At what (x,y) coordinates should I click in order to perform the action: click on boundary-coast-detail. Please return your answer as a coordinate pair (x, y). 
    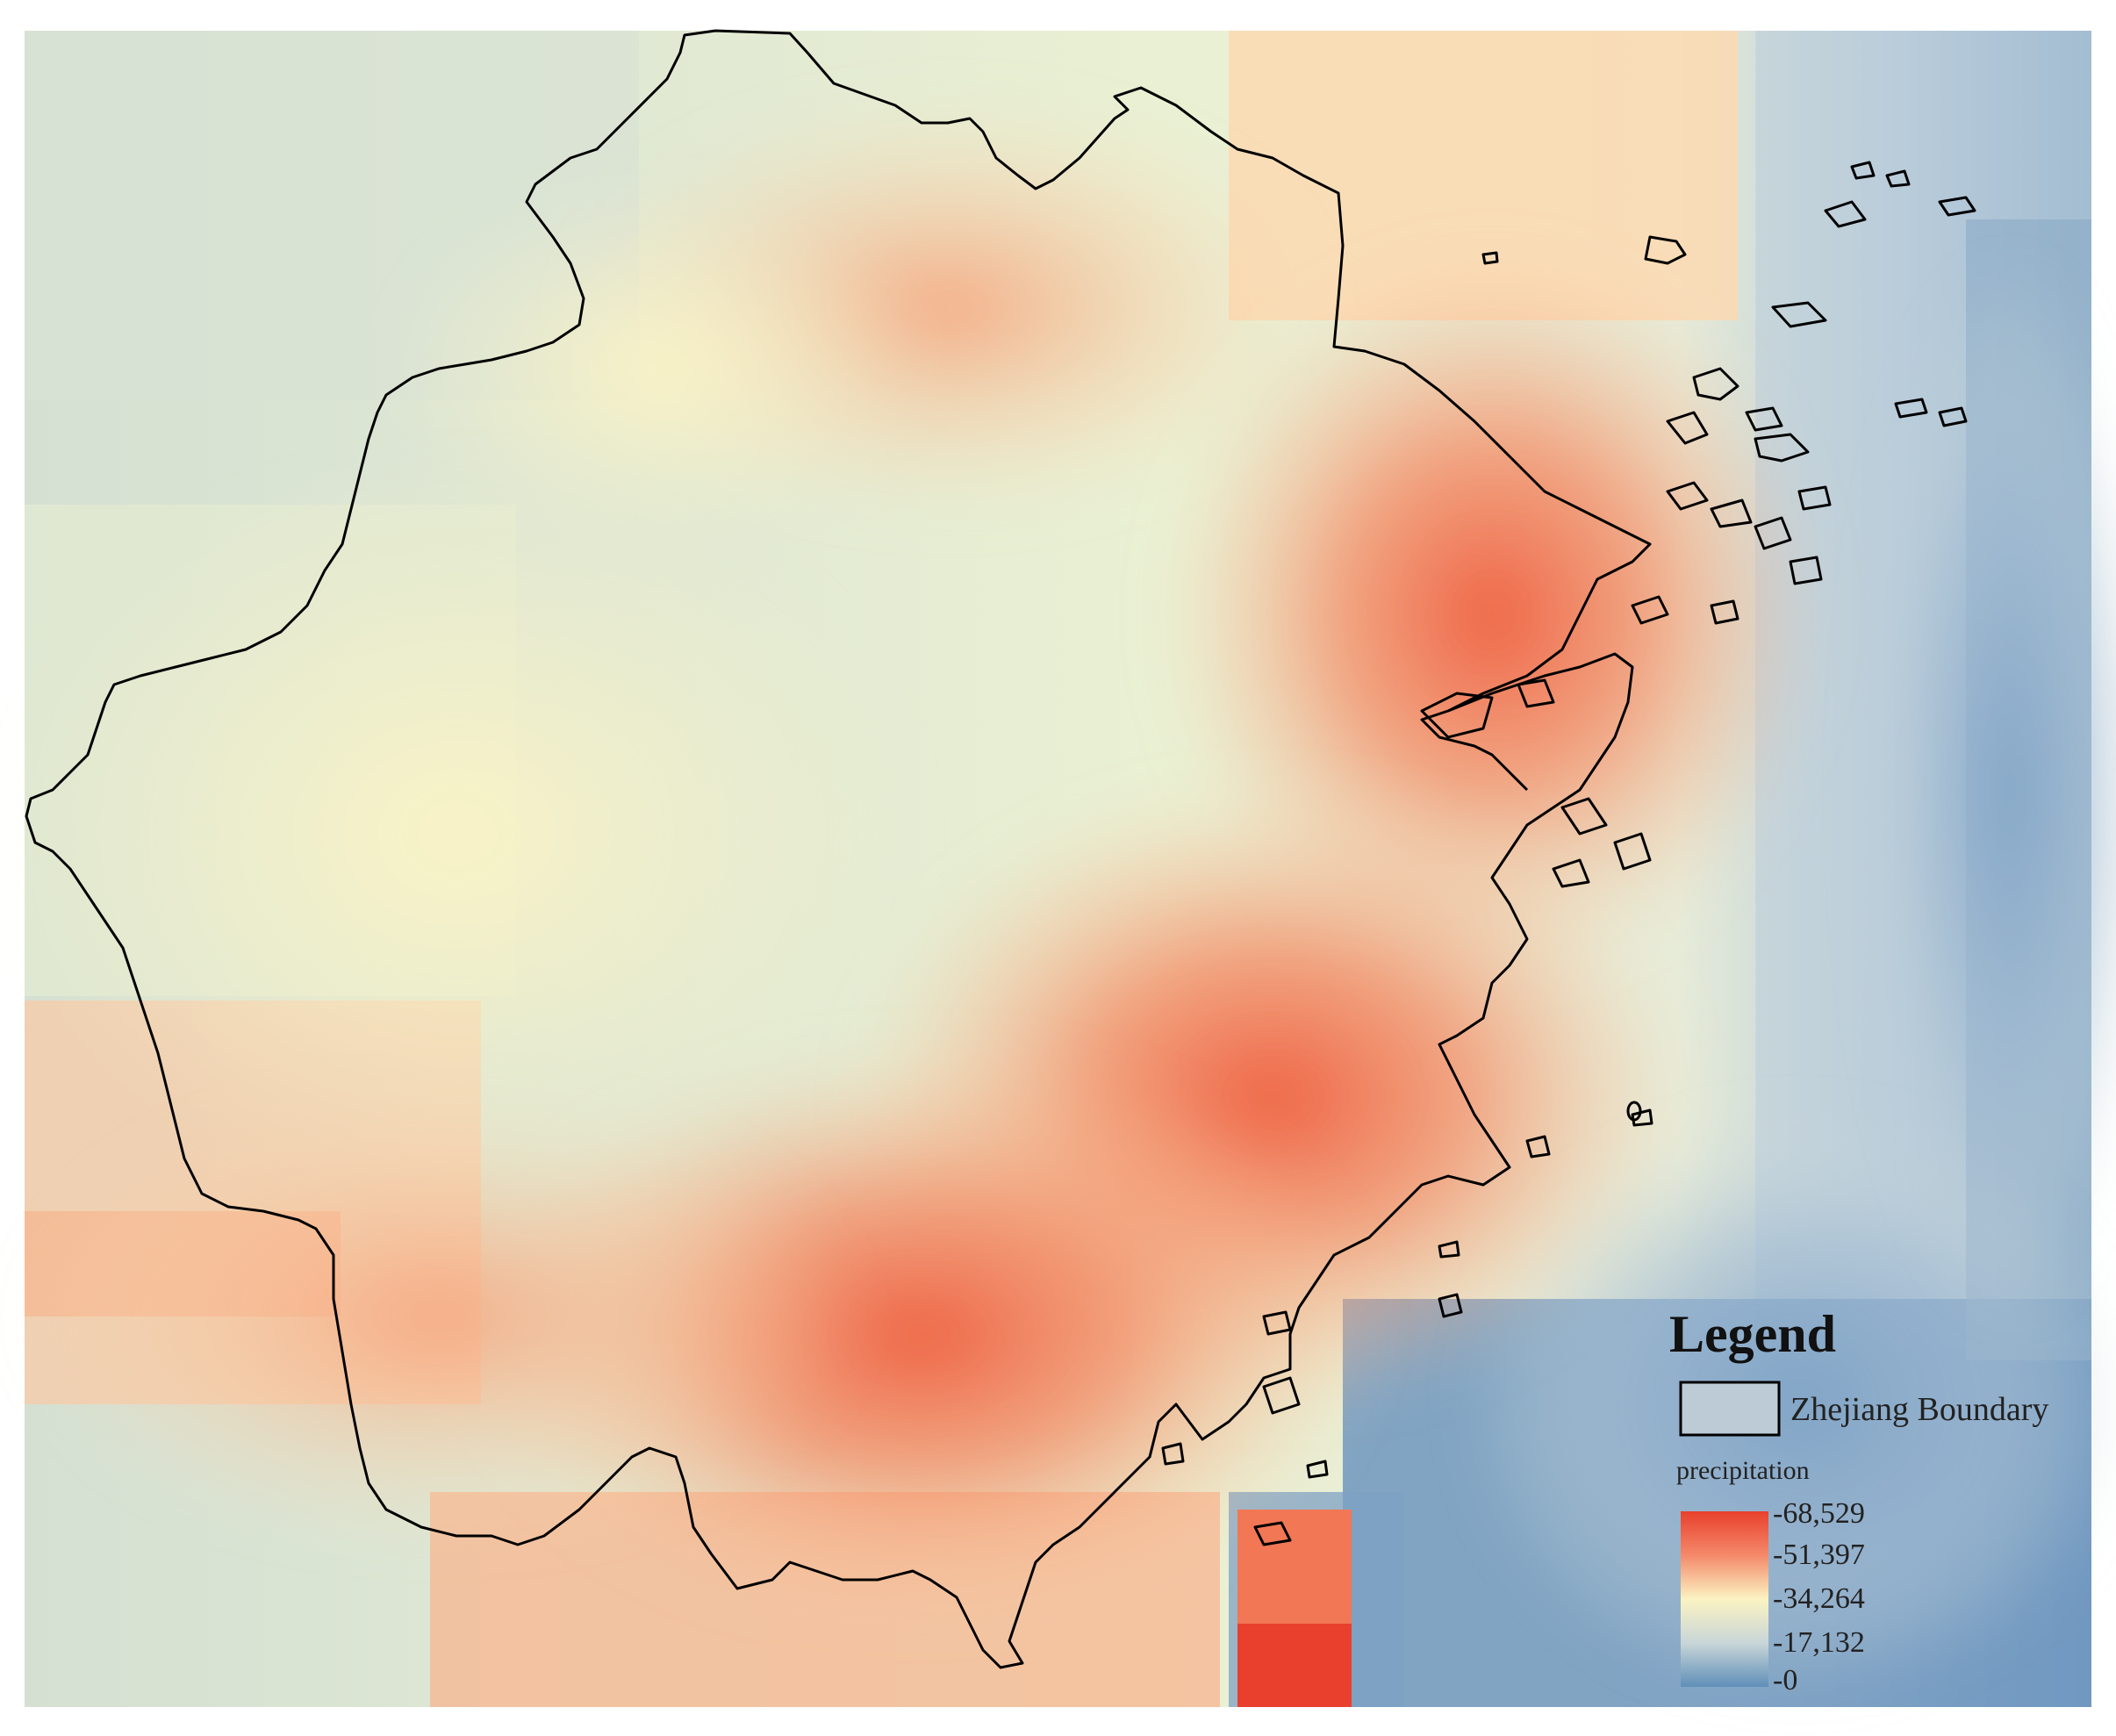
    Looking at the image, I should click on (1474, 755).